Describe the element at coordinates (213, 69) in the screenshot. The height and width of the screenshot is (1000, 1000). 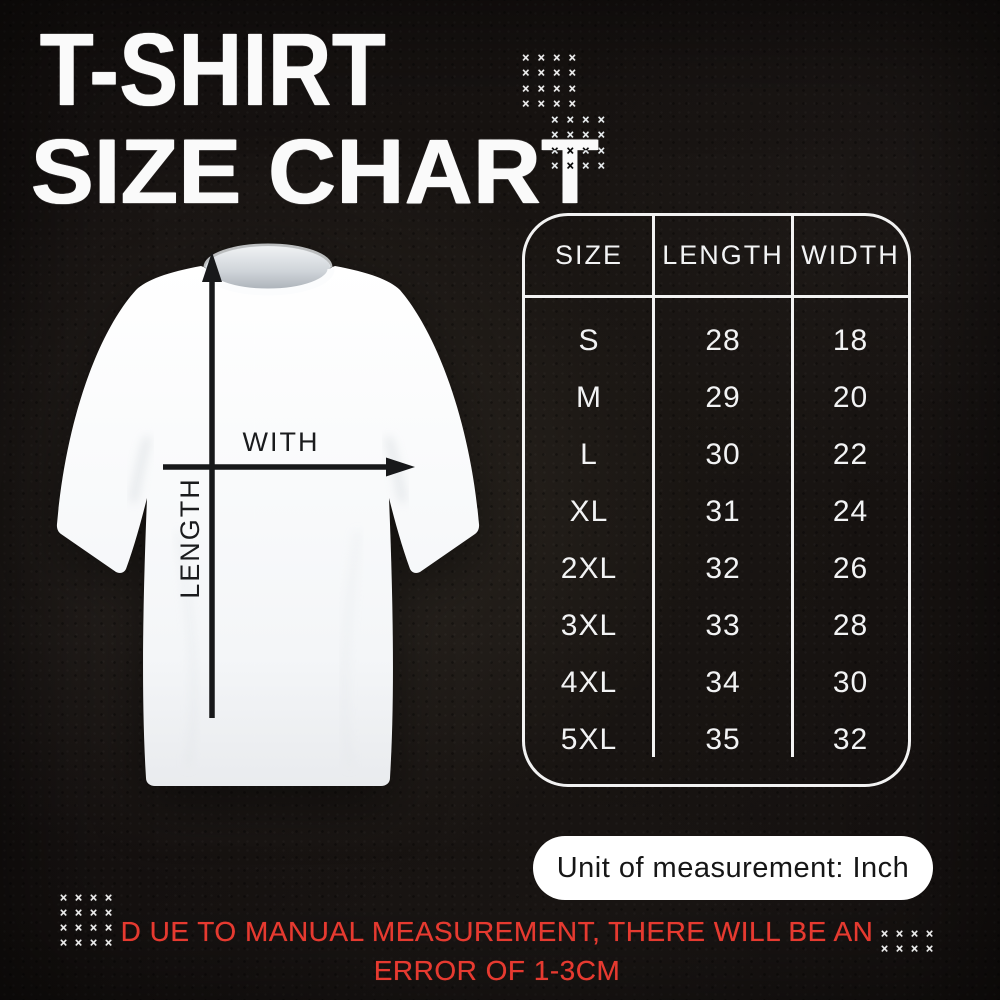
I see `title-line-1: T-SHIRT` at that location.